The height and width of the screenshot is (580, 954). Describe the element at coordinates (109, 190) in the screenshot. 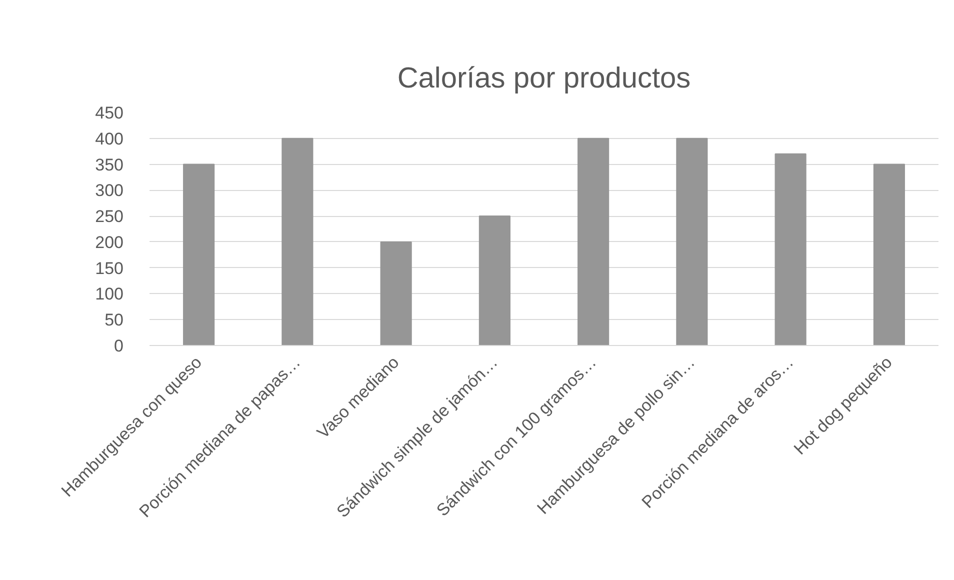

I see `y-tick-label: 300` at that location.